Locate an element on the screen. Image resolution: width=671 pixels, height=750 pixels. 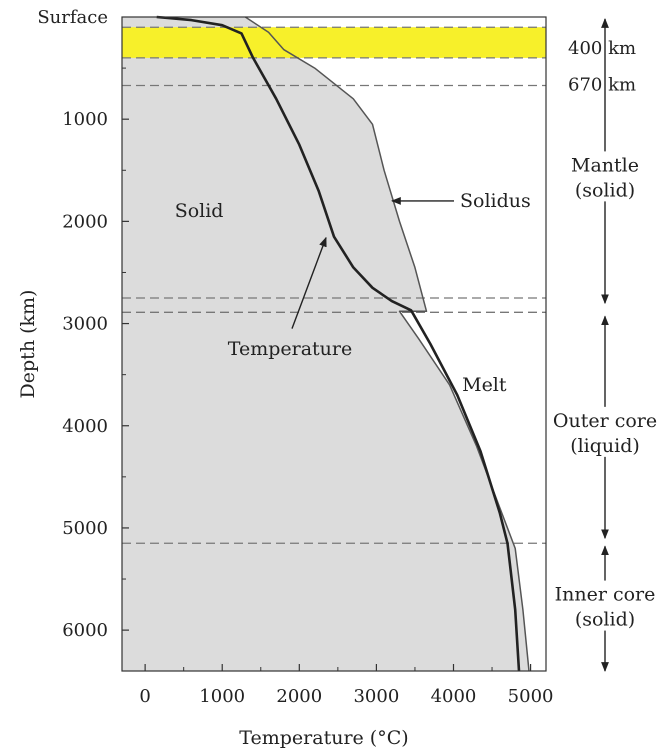
temperature-label: Temperature is located at coordinates (290, 349).